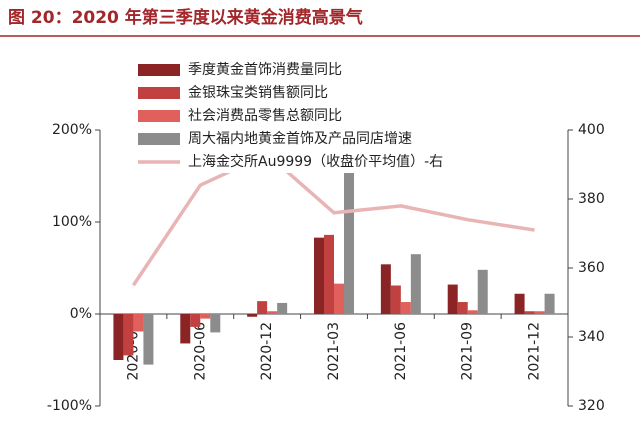 The height and width of the screenshot is (440, 640). Describe the element at coordinates (72, 222) in the screenshot. I see `y-tick-label: 100%` at that location.